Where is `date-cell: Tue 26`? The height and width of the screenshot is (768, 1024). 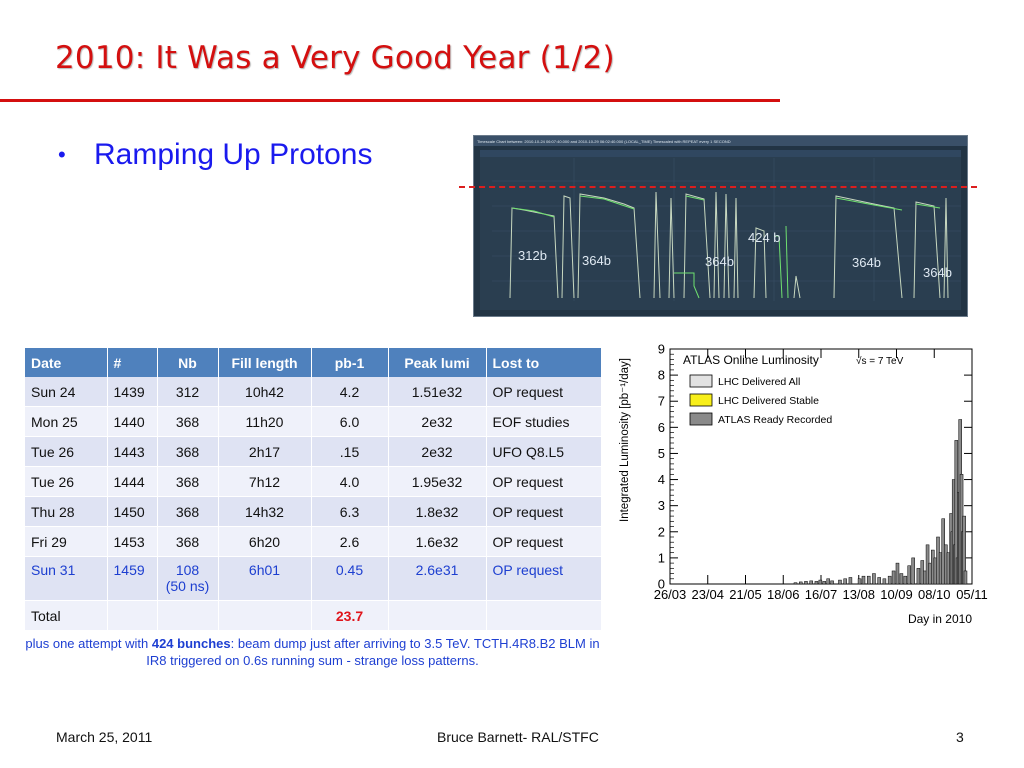 date-cell: Tue 26 is located at coordinates (66, 451).